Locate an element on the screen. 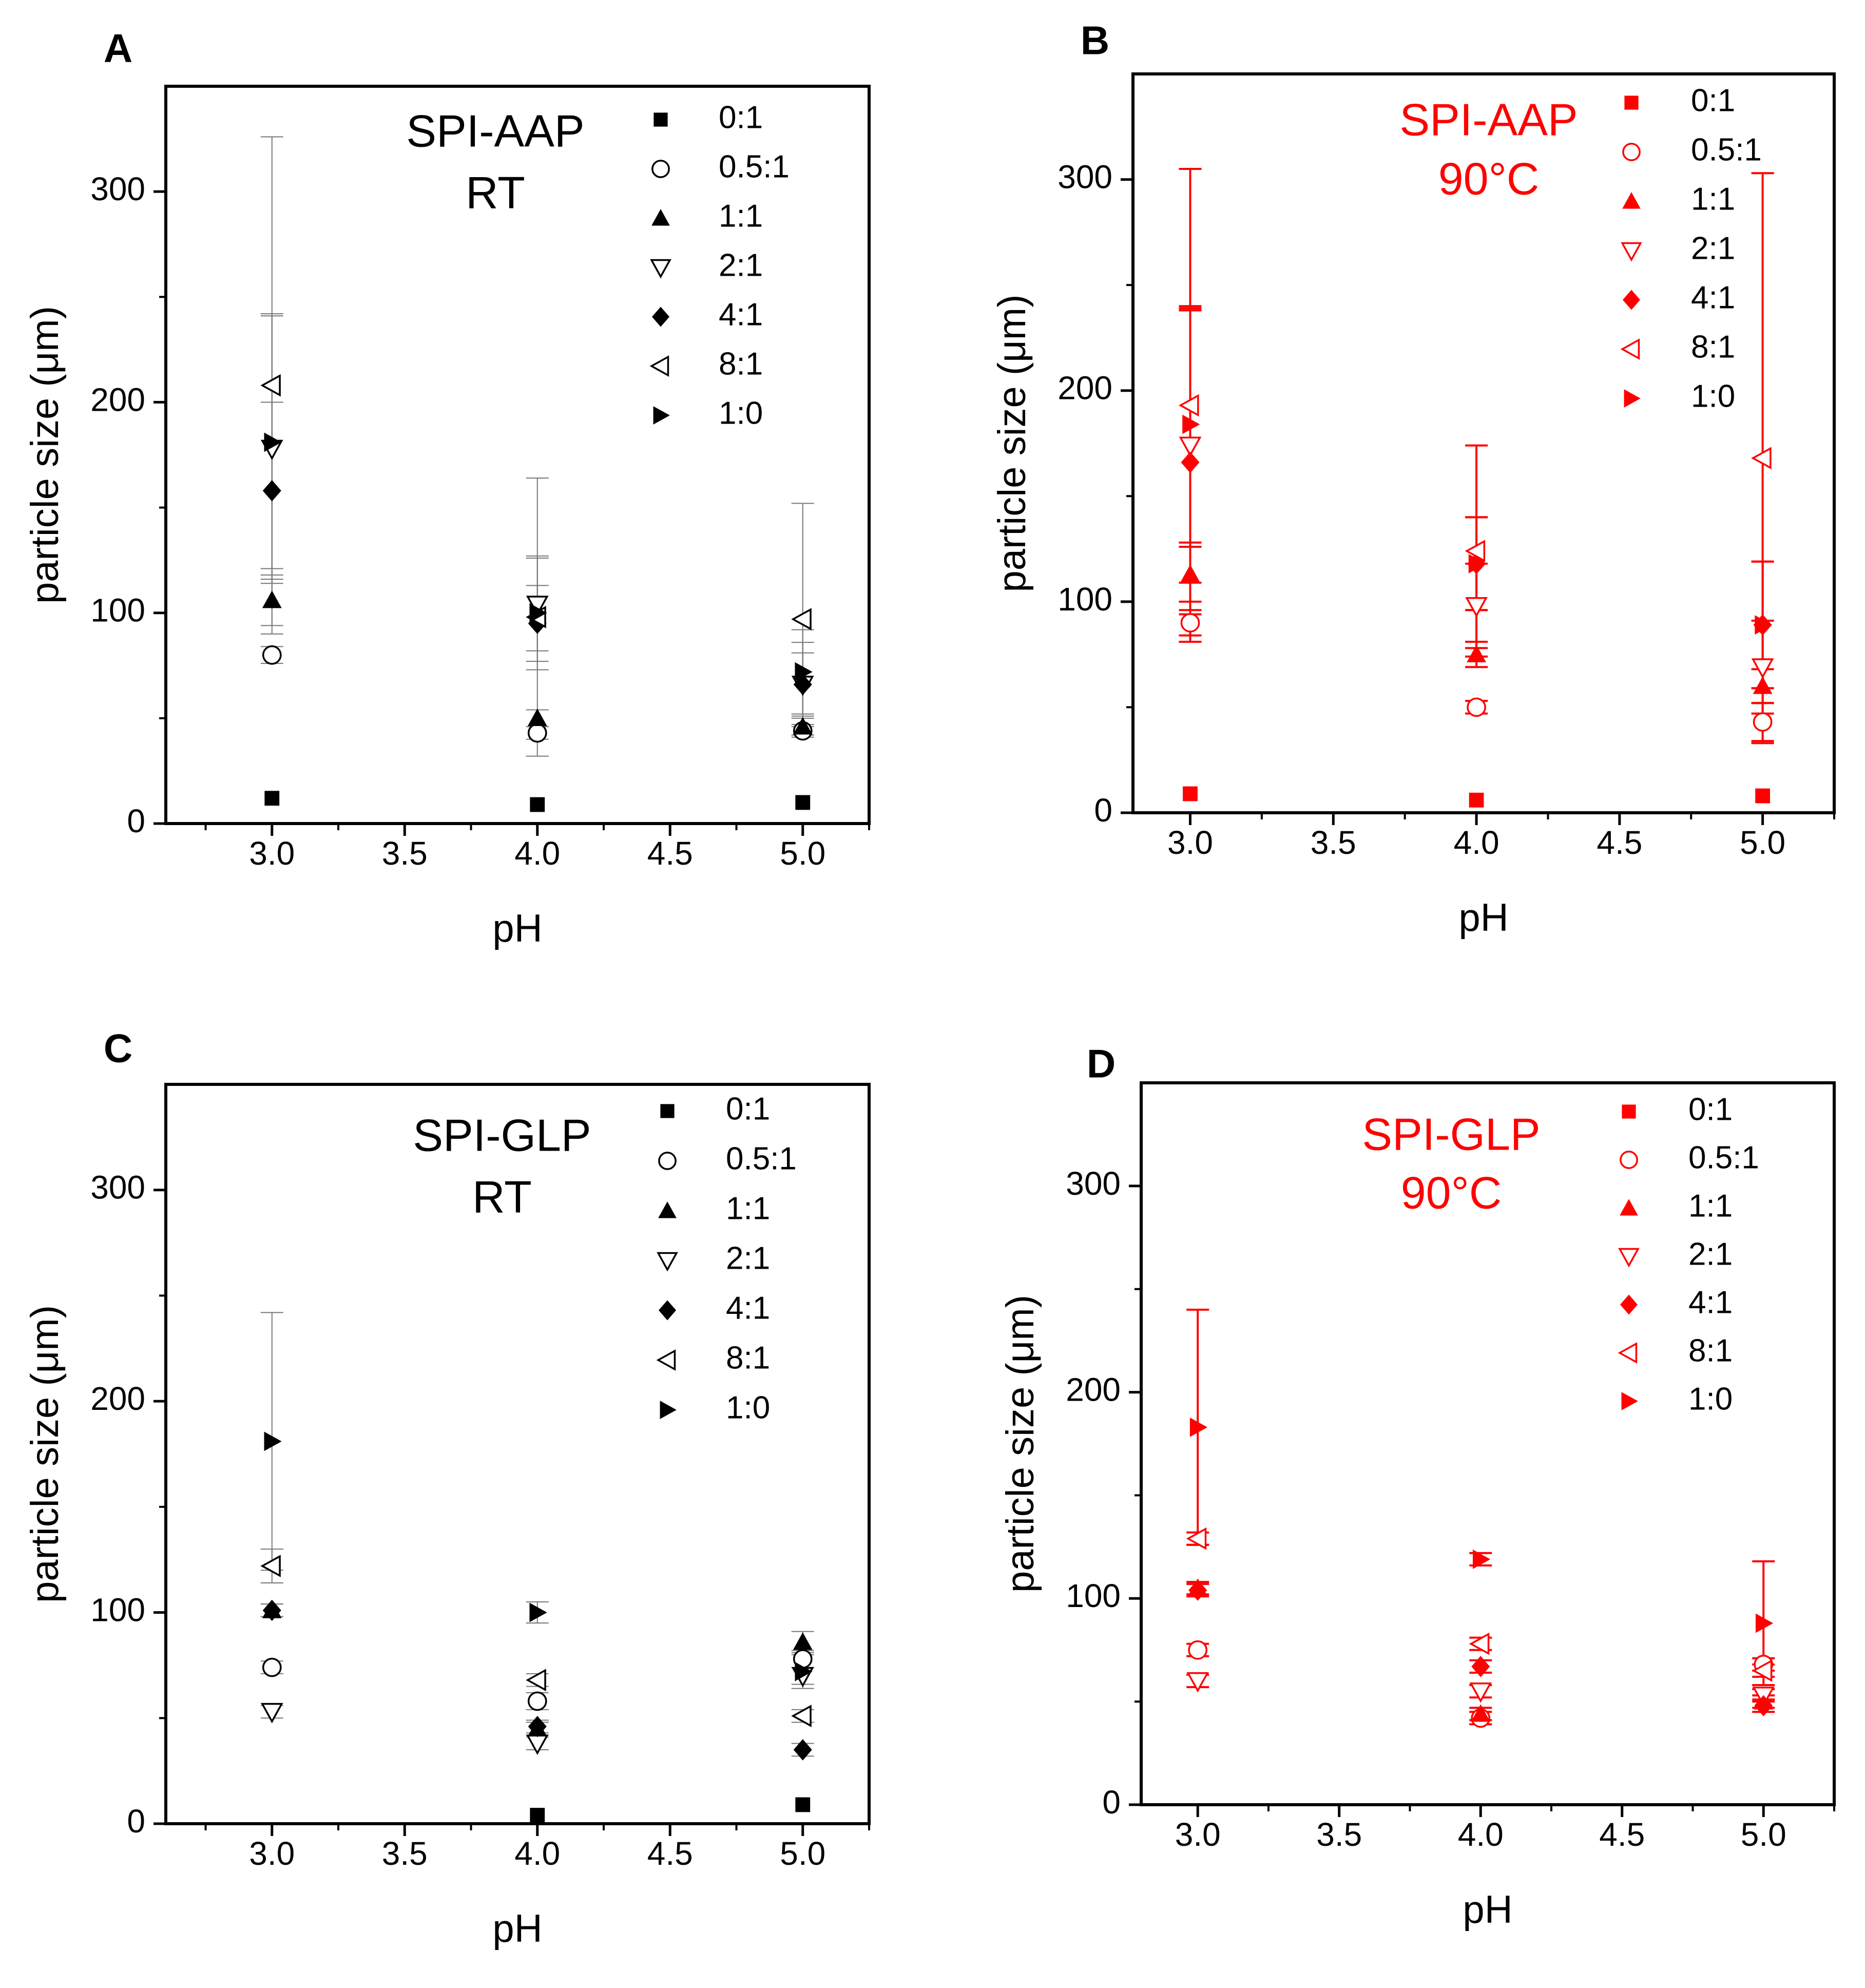  legend-label: 4:1 is located at coordinates (1710, 1303).